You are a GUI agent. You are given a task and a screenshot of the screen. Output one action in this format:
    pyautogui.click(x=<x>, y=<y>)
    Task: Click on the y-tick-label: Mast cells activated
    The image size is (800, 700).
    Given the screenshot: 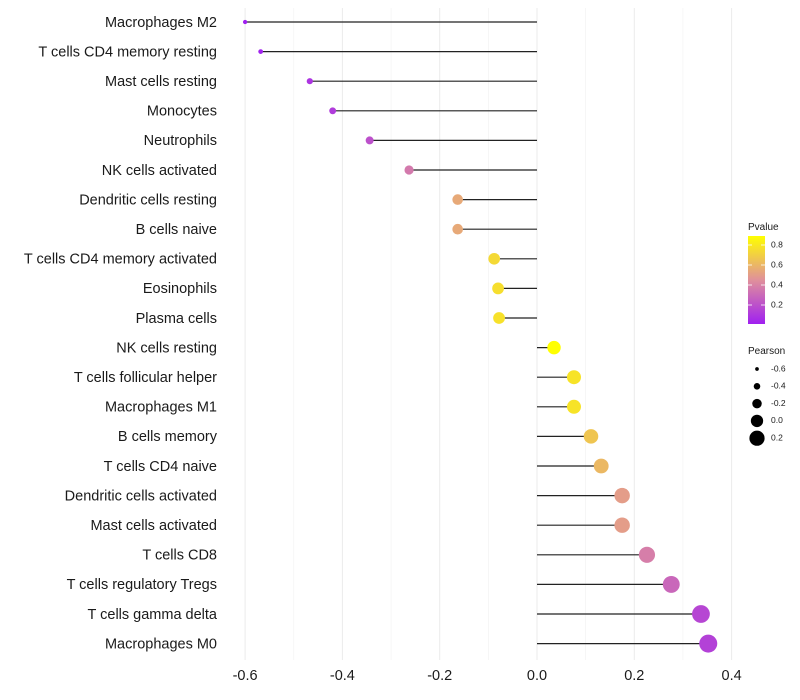 What is the action you would take?
    pyautogui.click(x=153, y=526)
    